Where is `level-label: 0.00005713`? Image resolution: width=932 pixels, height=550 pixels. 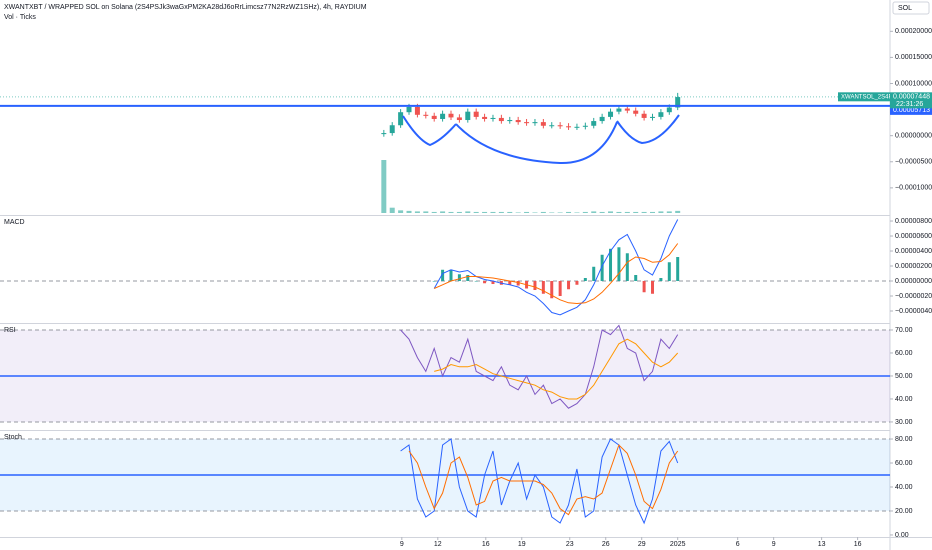 level-label: 0.00005713 is located at coordinates (911, 110).